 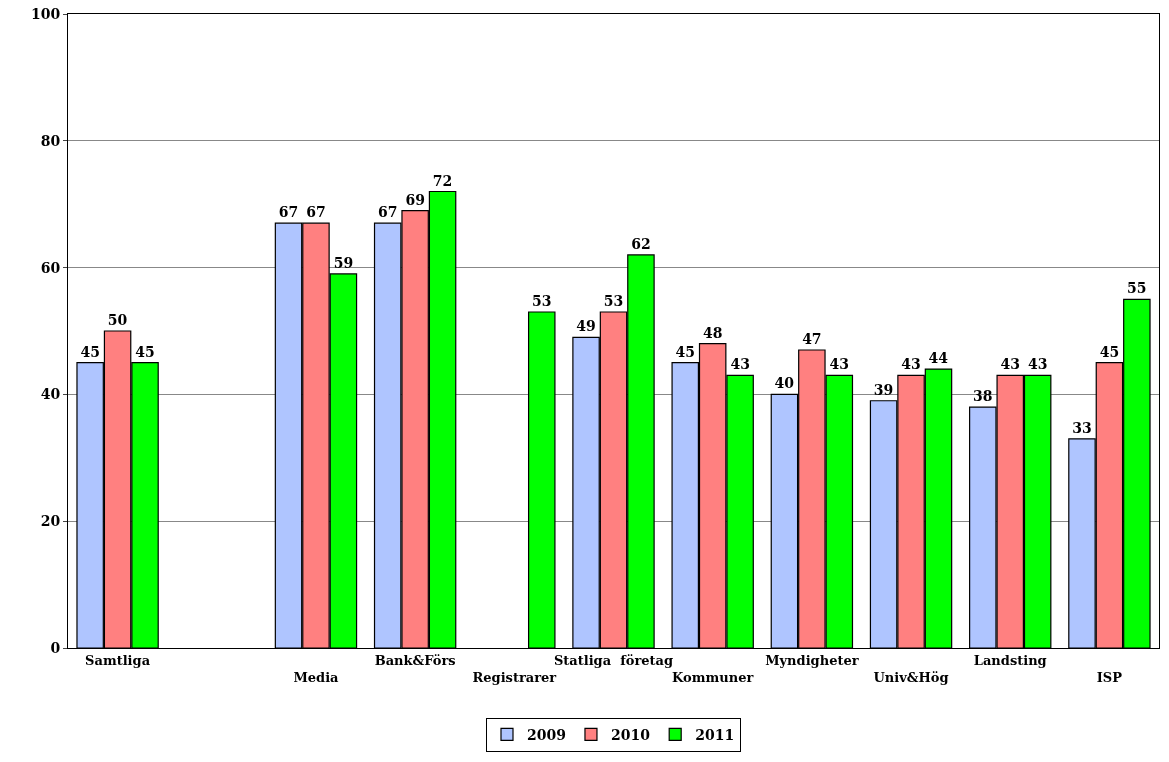 What do you see at coordinates (1010, 660) in the screenshot?
I see `x-tick-label: Landsting` at bounding box center [1010, 660].